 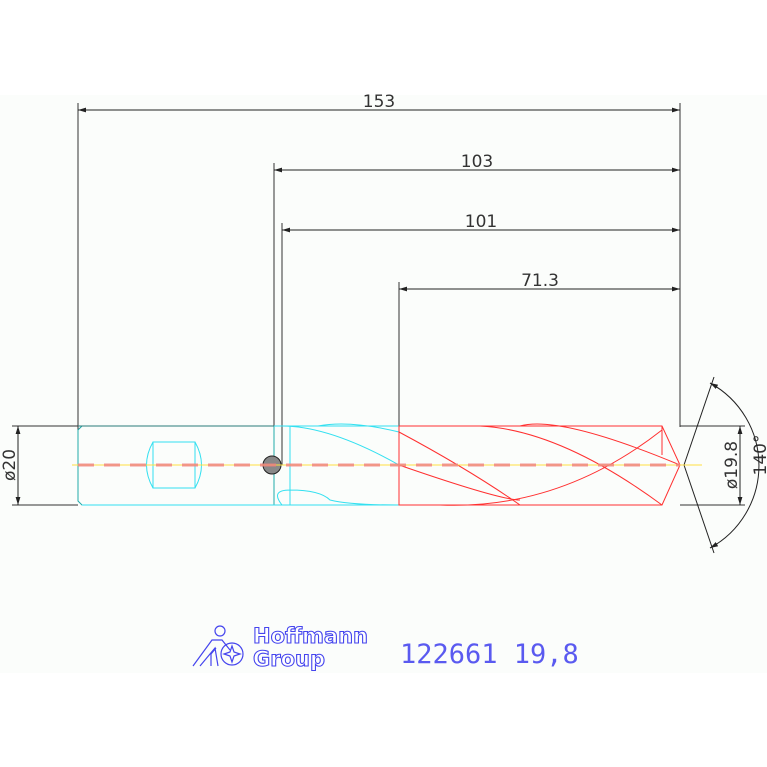 I want to click on dim-d19-8: ø19.8, so click(x=732, y=465).